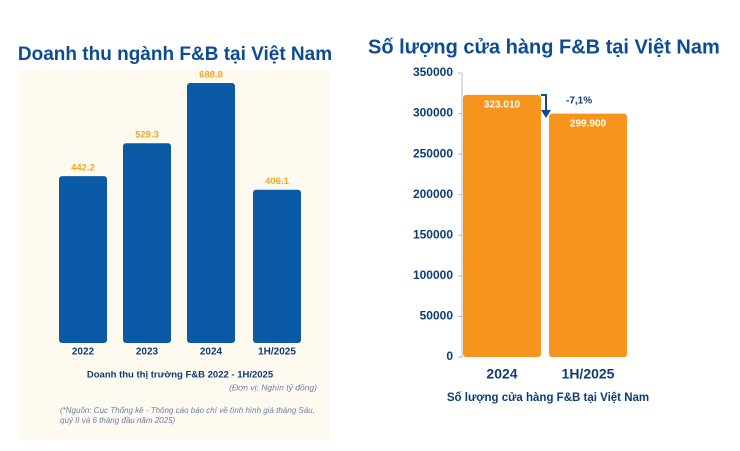 The height and width of the screenshot is (451, 740). What do you see at coordinates (83, 168) in the screenshot?
I see `data-label: 442.2` at bounding box center [83, 168].